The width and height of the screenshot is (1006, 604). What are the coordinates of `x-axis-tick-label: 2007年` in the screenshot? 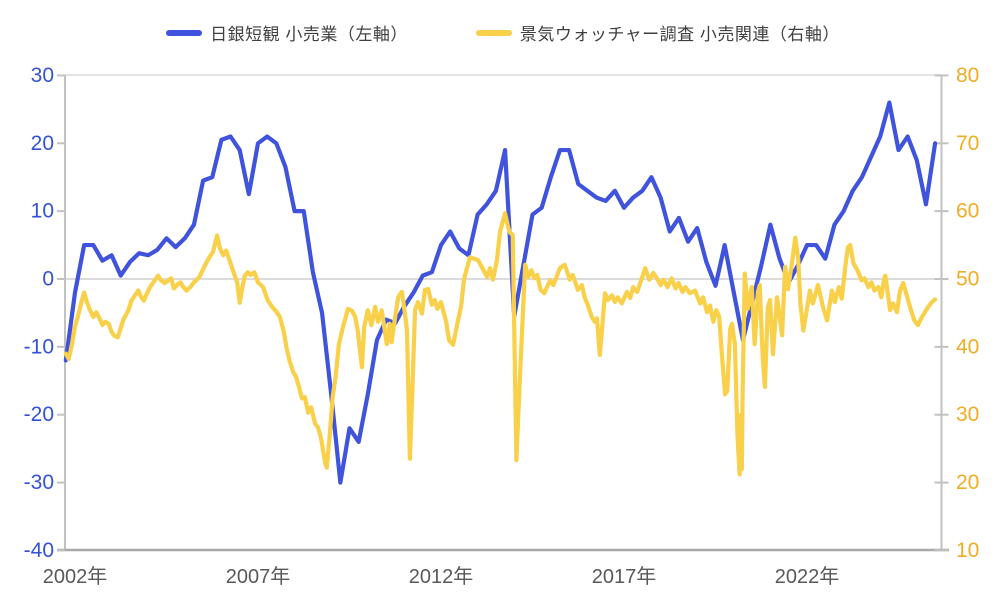 It's located at (258, 576).